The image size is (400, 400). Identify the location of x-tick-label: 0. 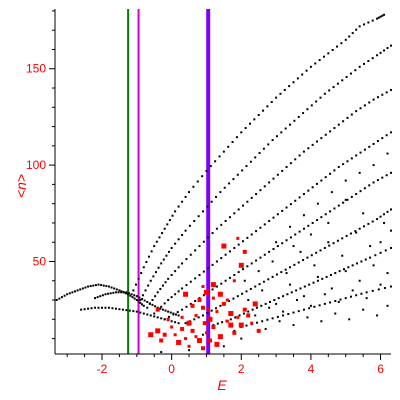
(171, 369).